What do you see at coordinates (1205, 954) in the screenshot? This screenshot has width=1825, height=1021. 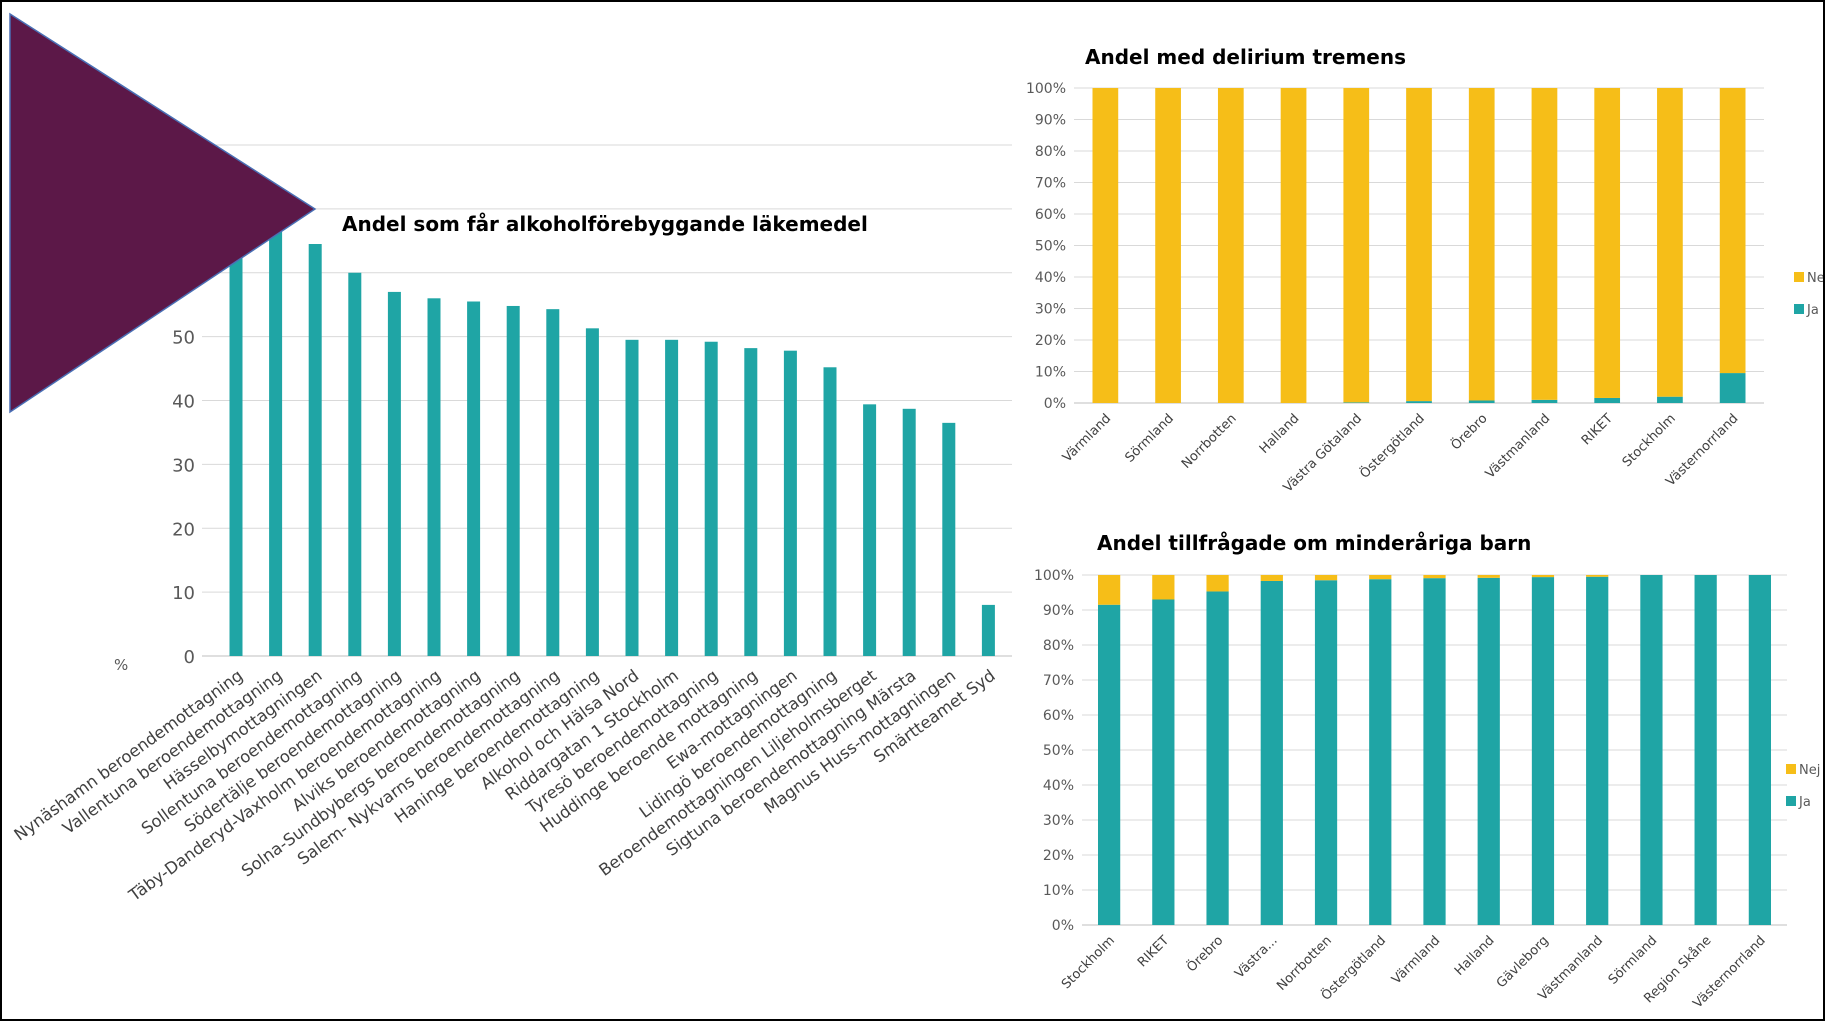 I see `x-tick-label: Örebro` at bounding box center [1205, 954].